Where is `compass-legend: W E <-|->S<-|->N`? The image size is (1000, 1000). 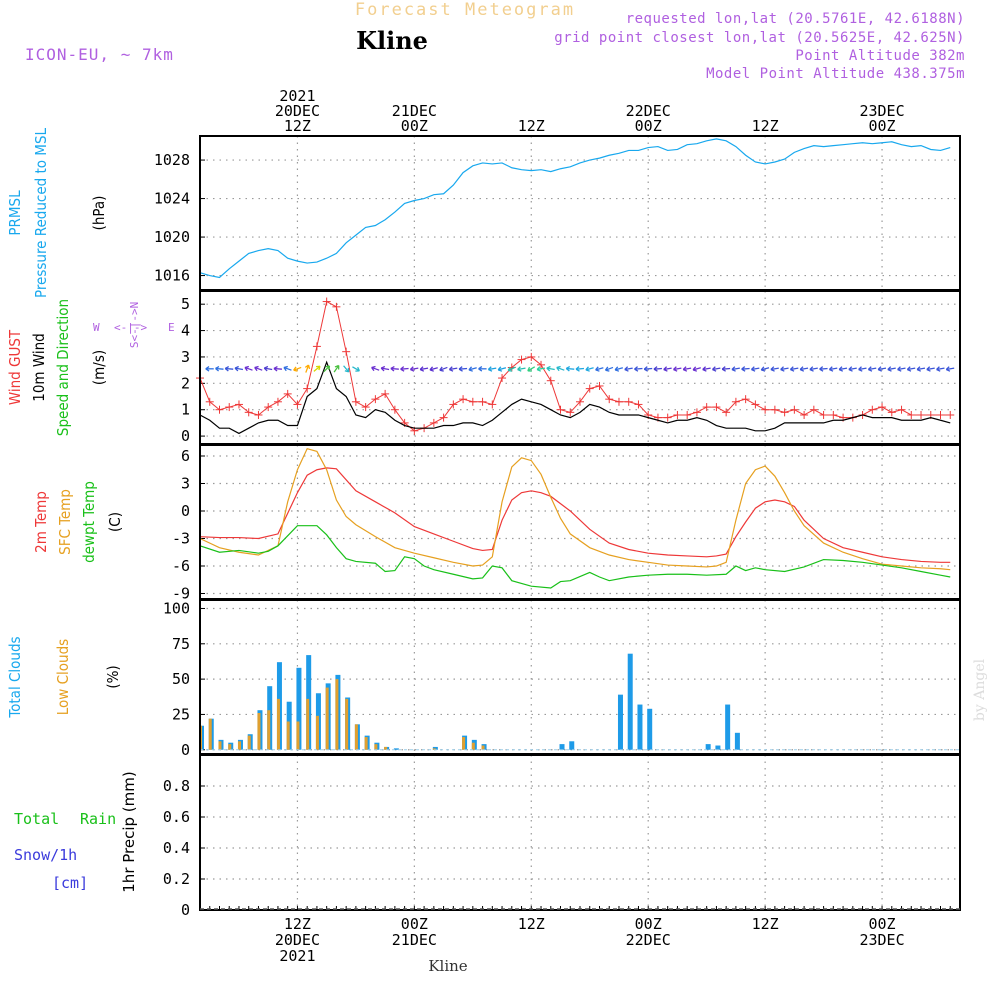 compass-legend: W E <-|->S<-|->N is located at coordinates (134, 325).